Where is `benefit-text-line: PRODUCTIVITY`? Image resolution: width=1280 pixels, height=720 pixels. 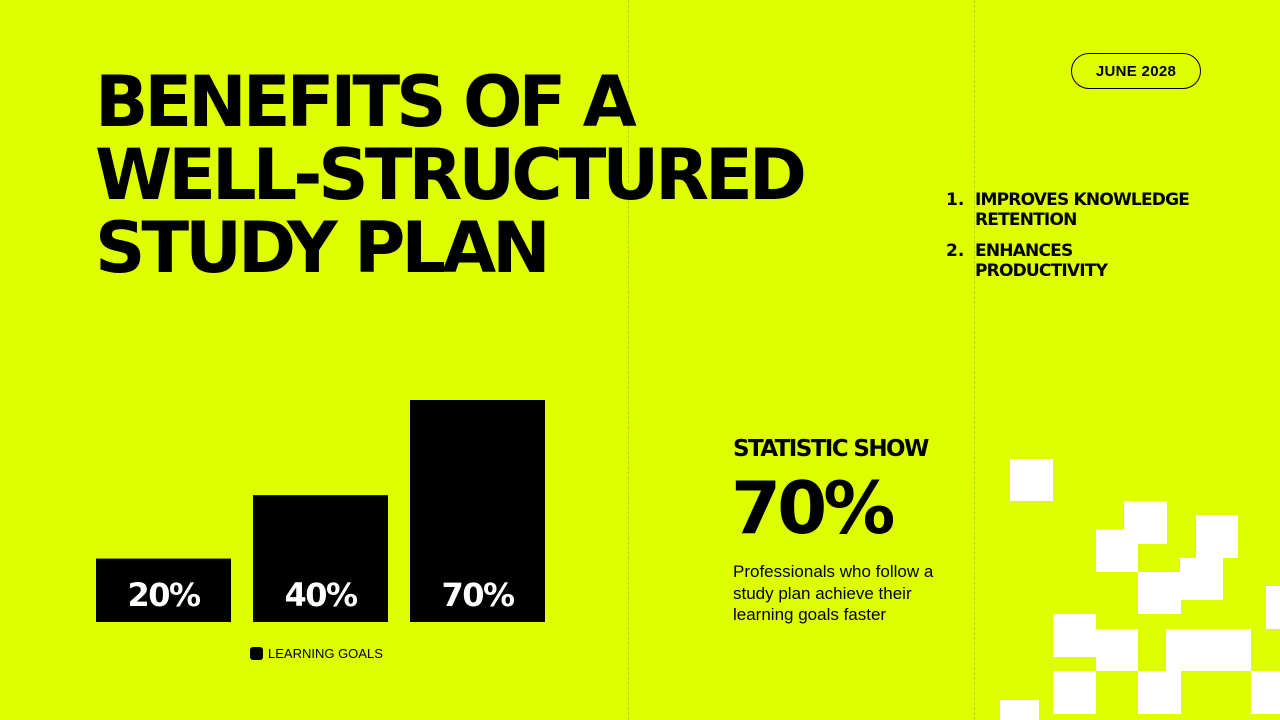 benefit-text-line: PRODUCTIVITY is located at coordinates (1041, 271).